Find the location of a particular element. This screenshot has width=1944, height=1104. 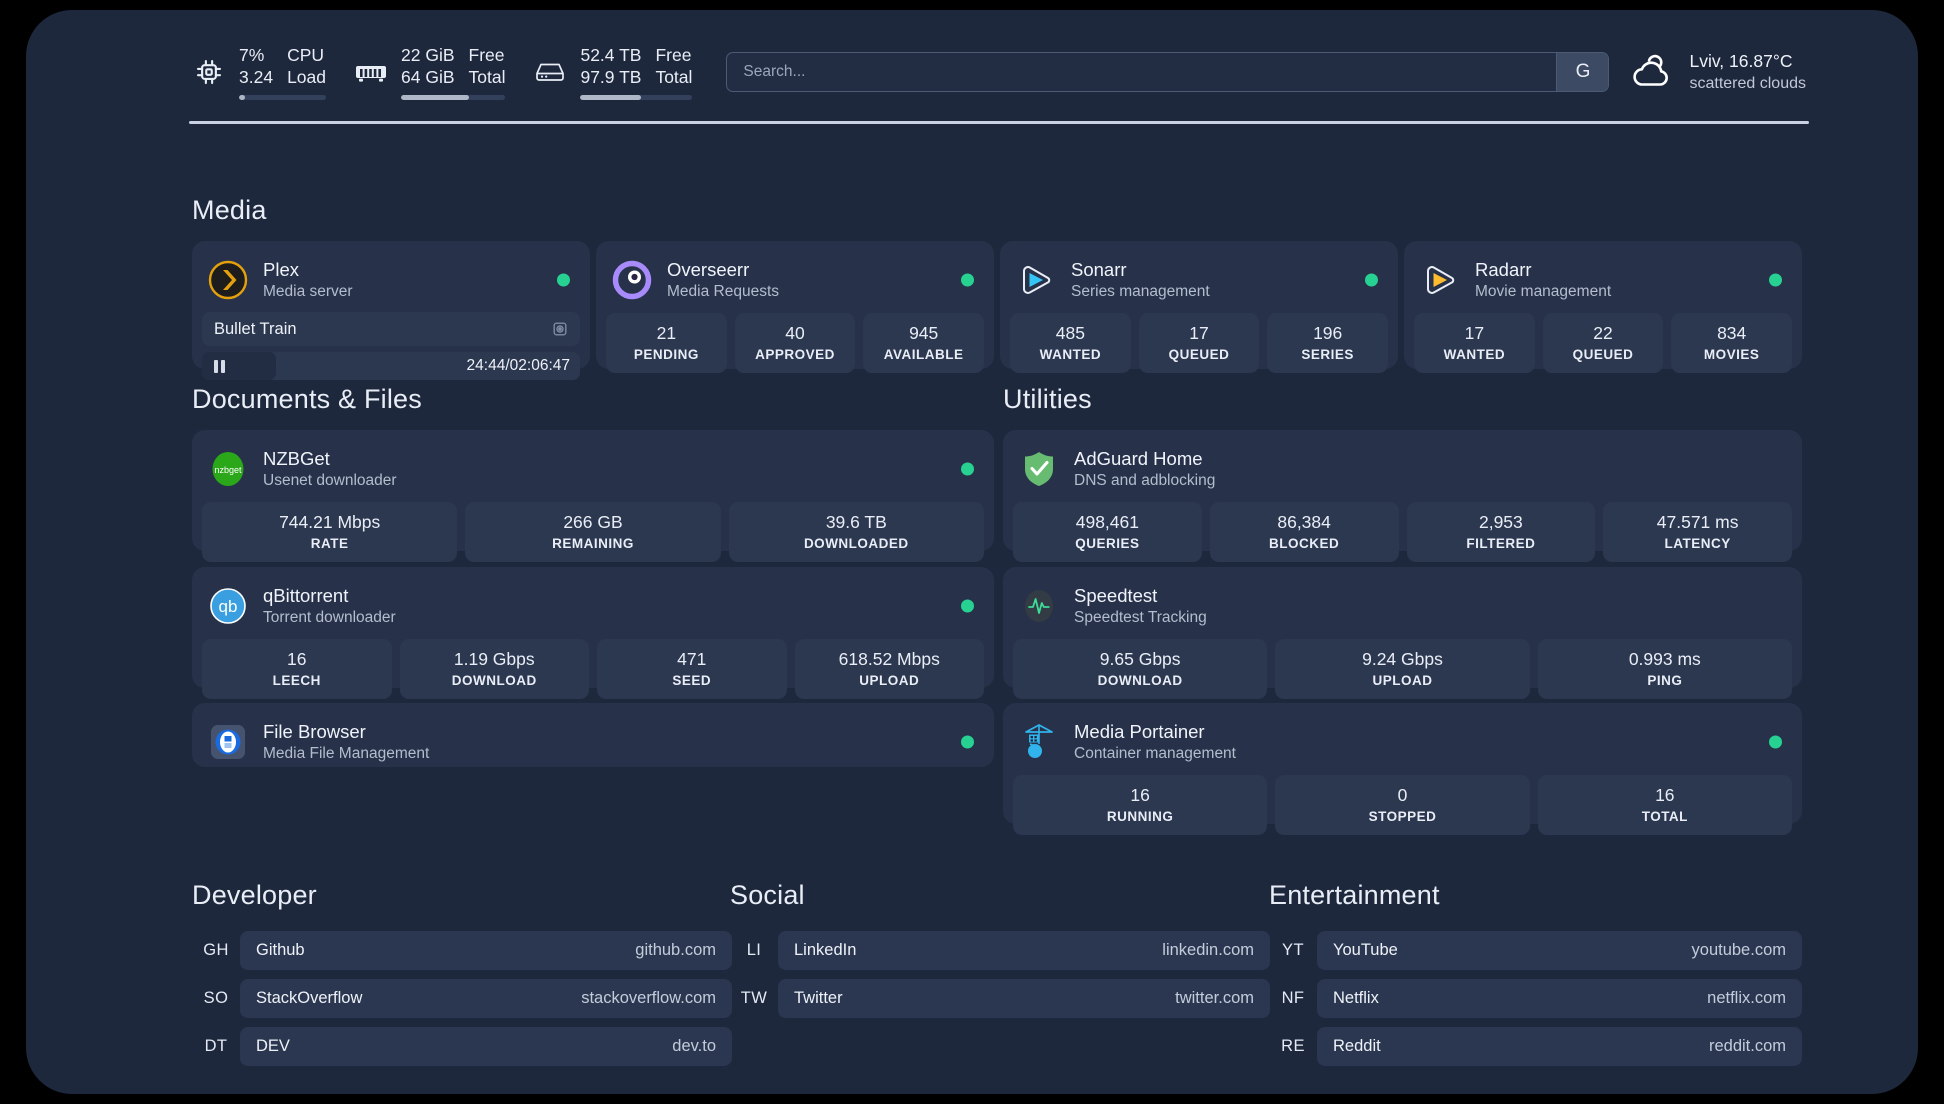

section-title-utilities: Utilities is located at coordinates (1047, 399).